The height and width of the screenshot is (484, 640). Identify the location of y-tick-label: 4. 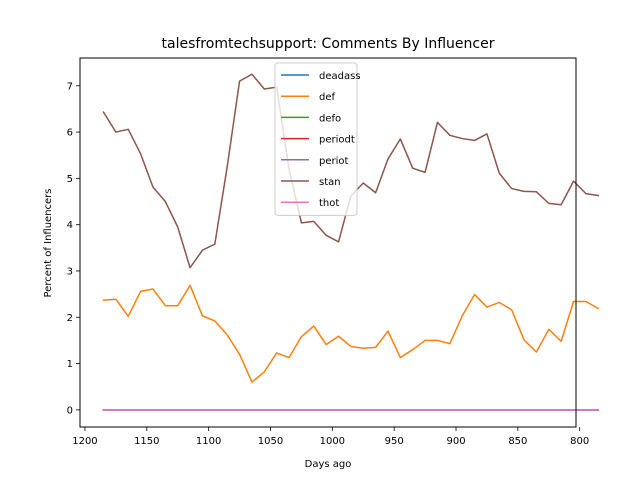
(70, 225).